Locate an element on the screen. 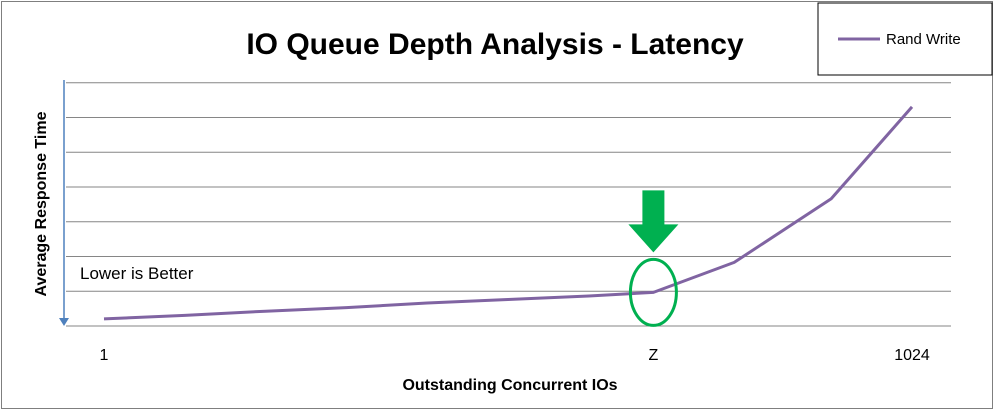 The image size is (996, 412). x-axis-title: Outstanding Concurrent IOs is located at coordinates (509, 385).